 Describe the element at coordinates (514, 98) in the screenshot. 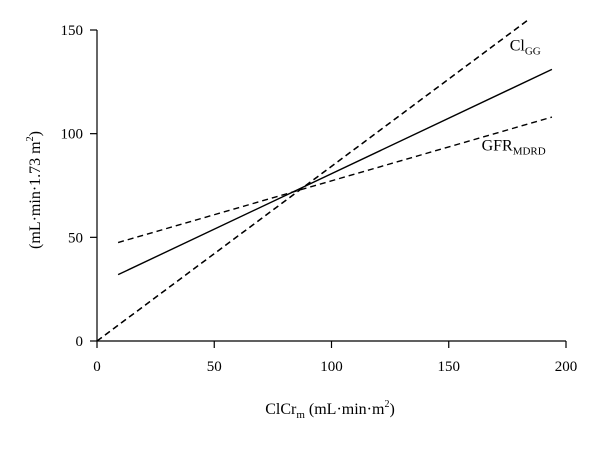

I see `series-labels: ClGG GFRMDRD` at that location.